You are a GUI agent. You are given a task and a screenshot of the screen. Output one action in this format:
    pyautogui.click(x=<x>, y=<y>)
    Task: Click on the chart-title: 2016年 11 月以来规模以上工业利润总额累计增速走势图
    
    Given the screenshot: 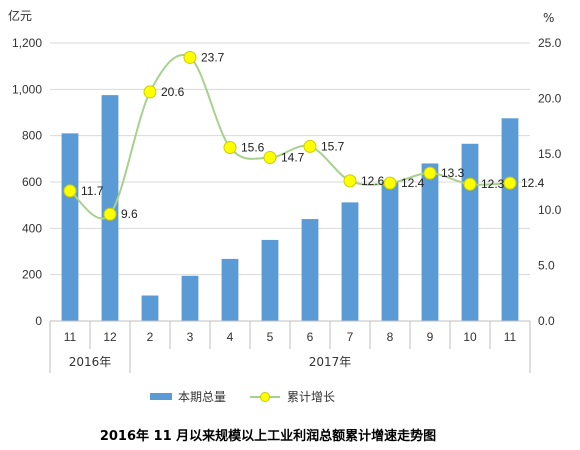 What is the action you would take?
    pyautogui.click(x=268, y=436)
    